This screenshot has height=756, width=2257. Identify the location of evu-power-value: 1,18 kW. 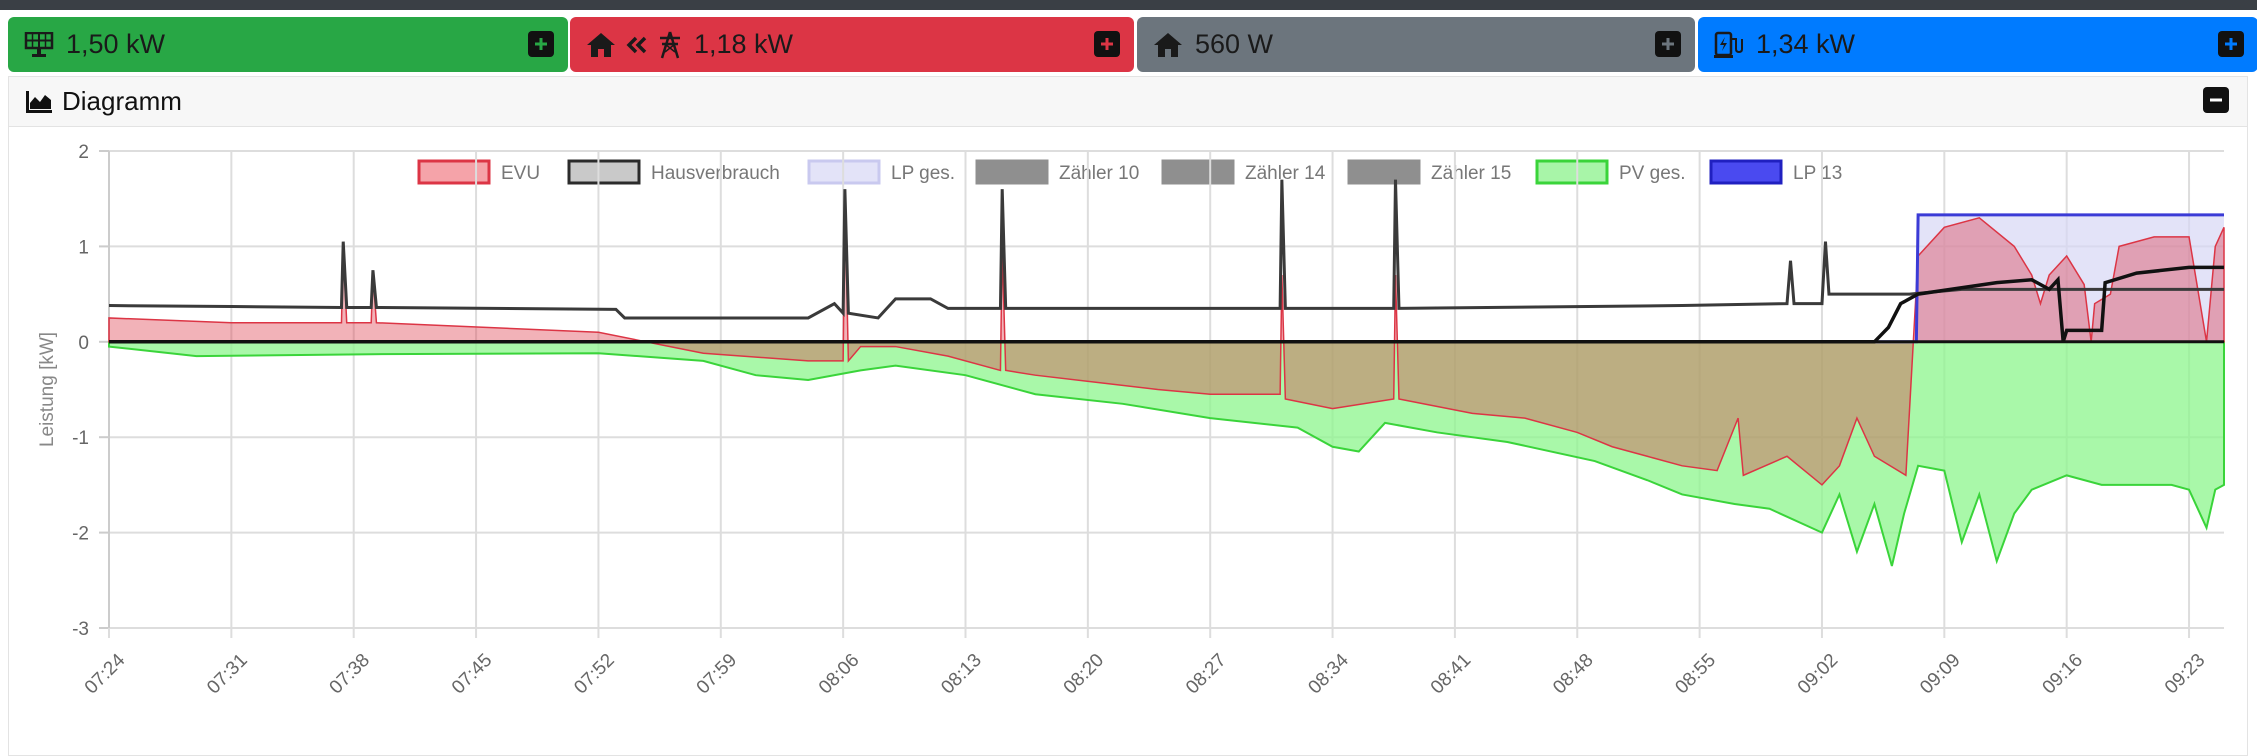
(744, 44).